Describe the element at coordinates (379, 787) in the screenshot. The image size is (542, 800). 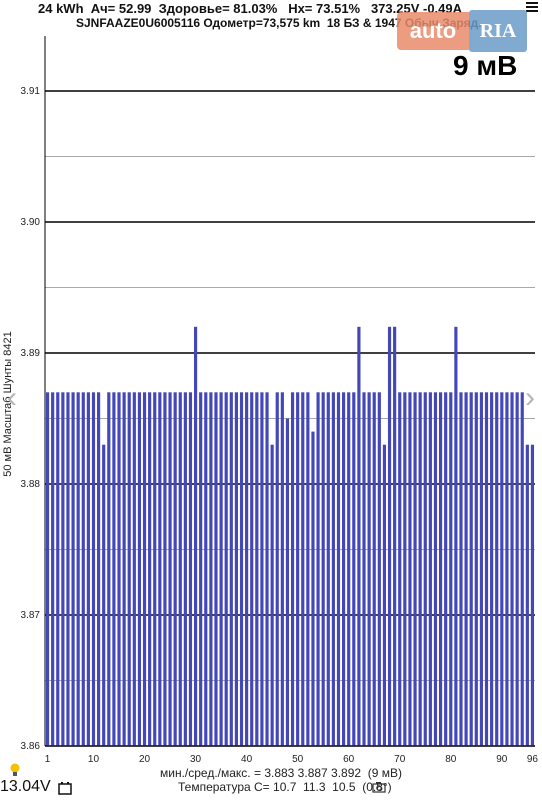
I see `camera-icon` at that location.